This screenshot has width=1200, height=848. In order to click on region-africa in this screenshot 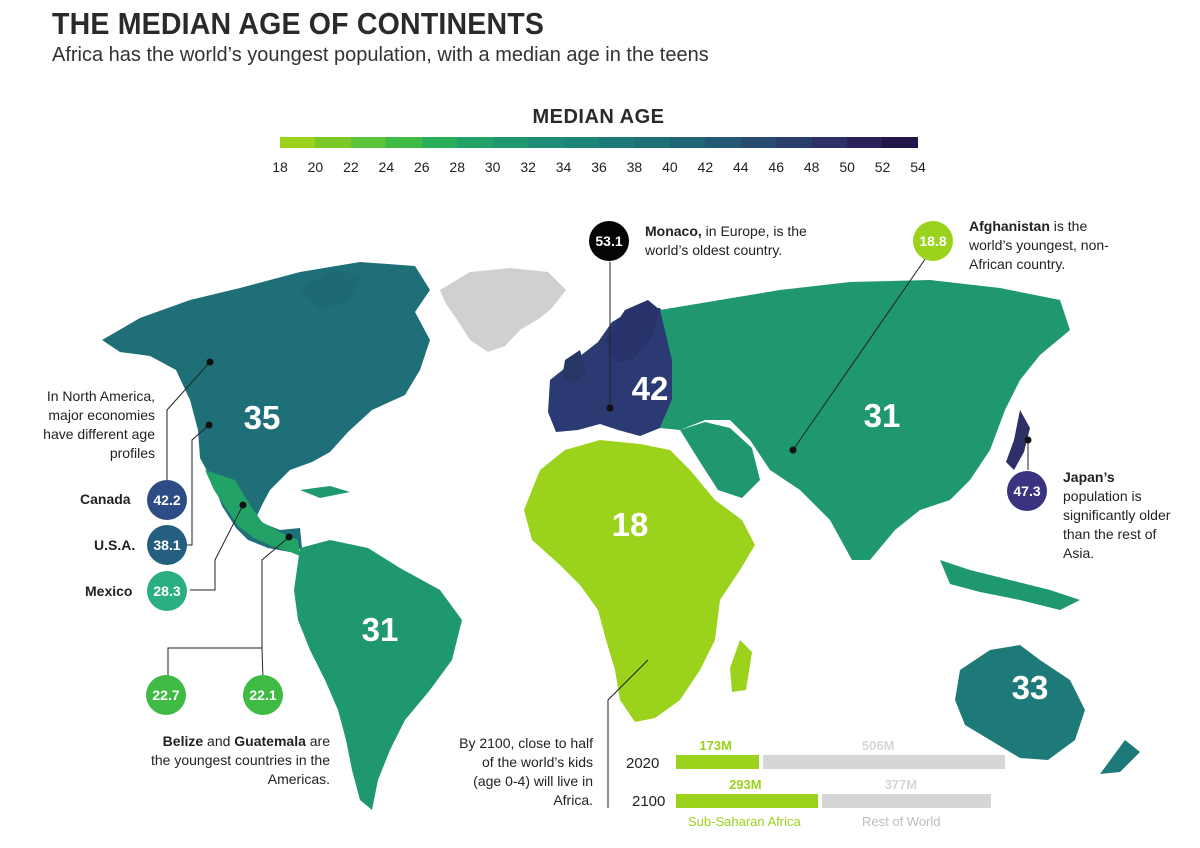, I will do `click(639, 581)`.